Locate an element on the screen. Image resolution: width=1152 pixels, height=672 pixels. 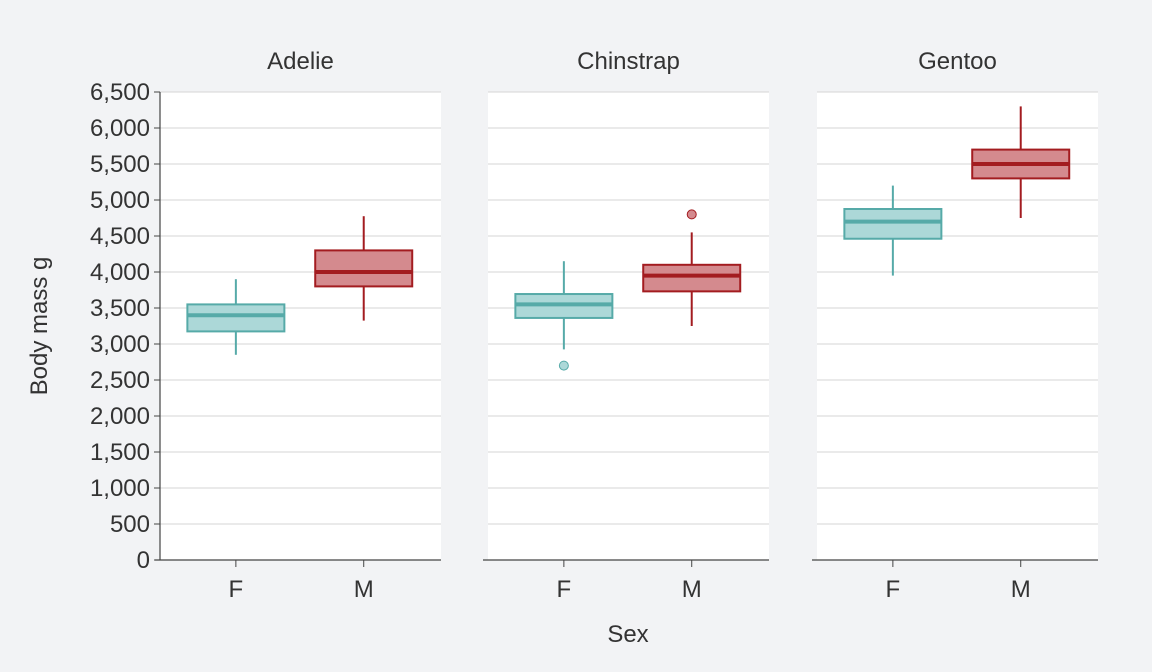
y-tick-label: 3,500 is located at coordinates (120, 308).